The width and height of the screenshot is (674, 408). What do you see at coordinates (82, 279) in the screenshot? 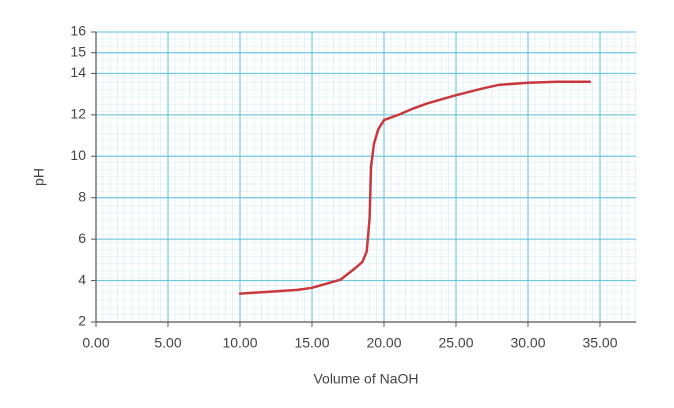
I see `y-tick-label: 4` at bounding box center [82, 279].